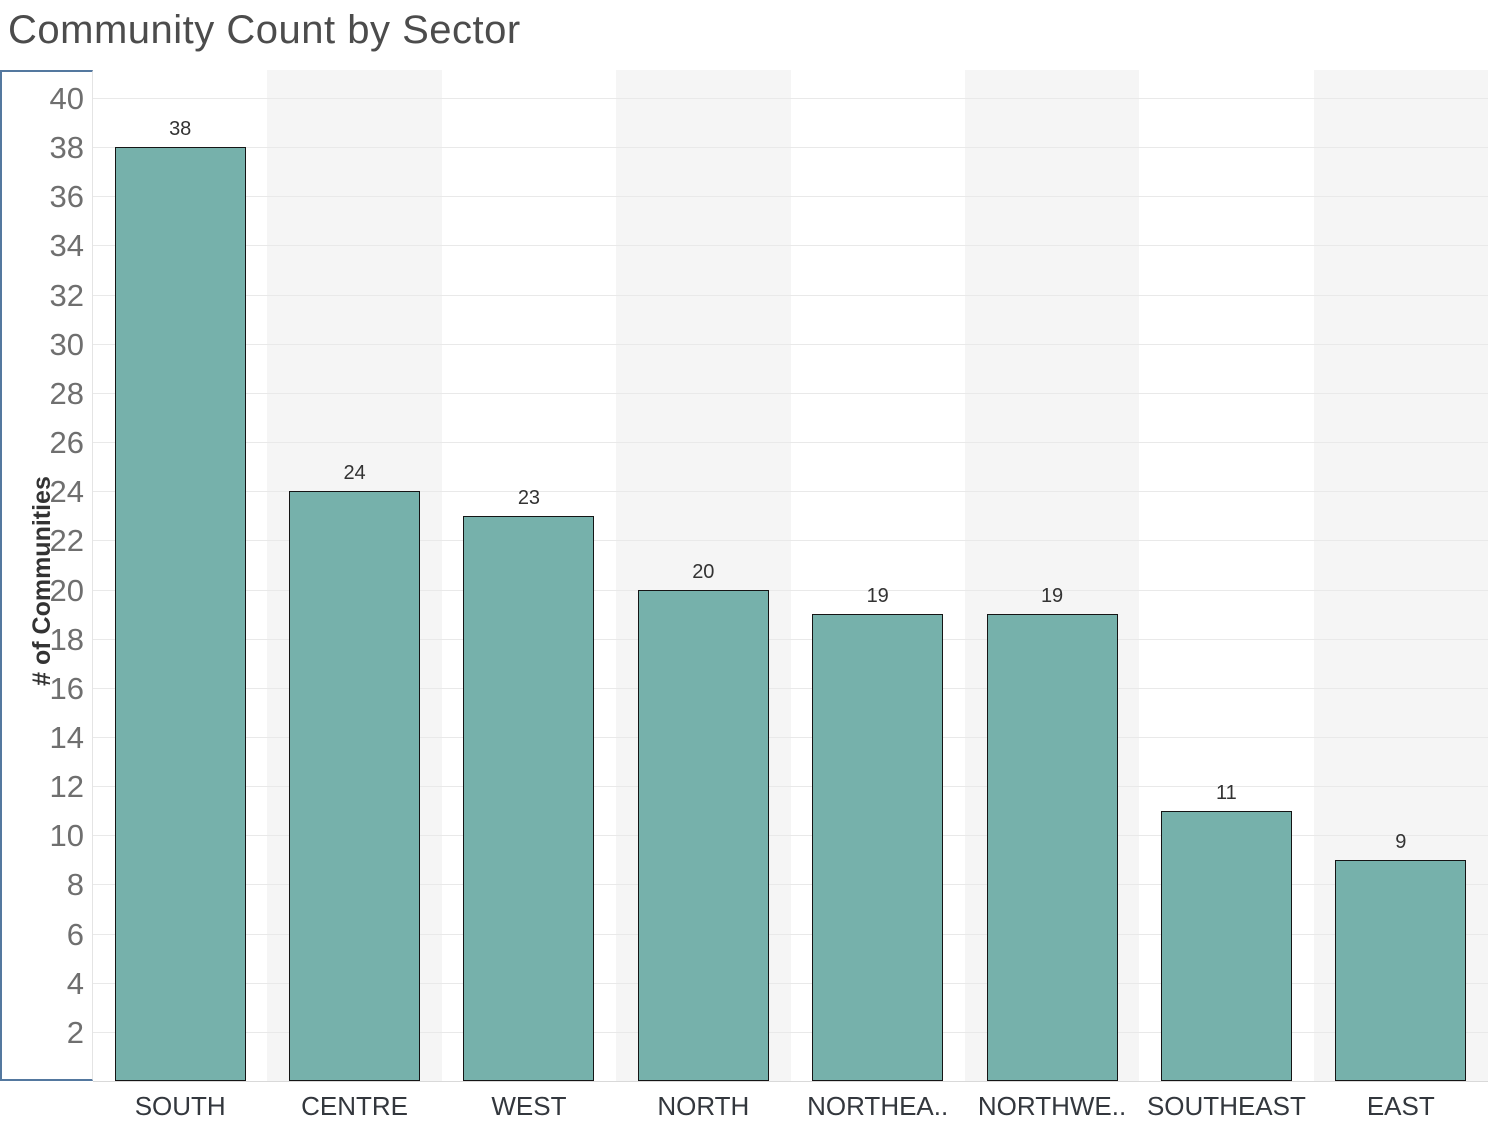 This screenshot has width=1488, height=1126. Describe the element at coordinates (66, 836) in the screenshot. I see `y-tick-label-10: 10` at that location.